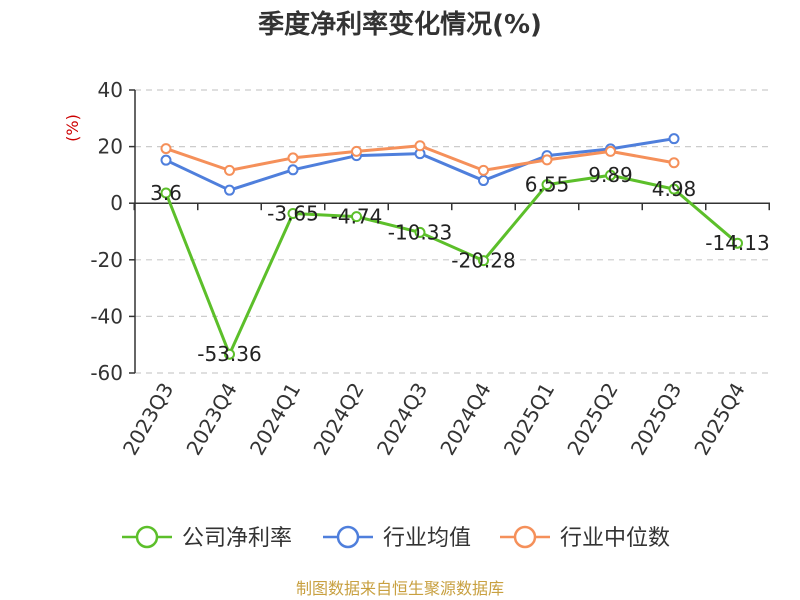 The width and height of the screenshot is (800, 600). I want to click on data-label: 3.6, so click(166, 193).